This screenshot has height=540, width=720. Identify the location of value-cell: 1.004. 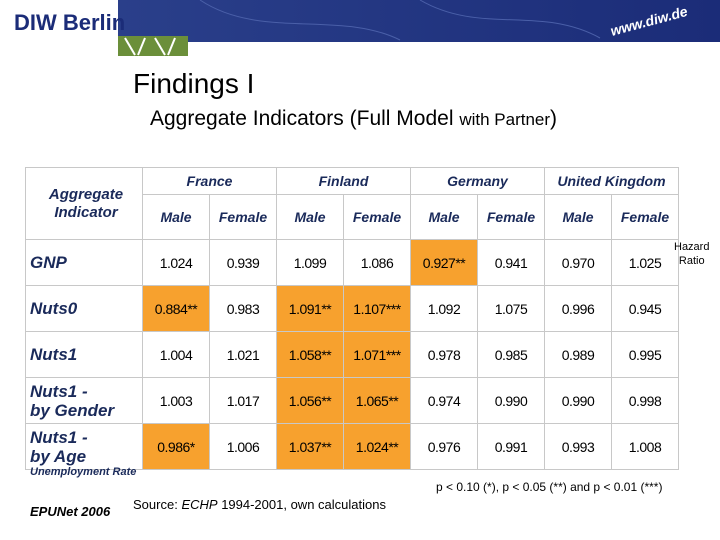
(176, 354).